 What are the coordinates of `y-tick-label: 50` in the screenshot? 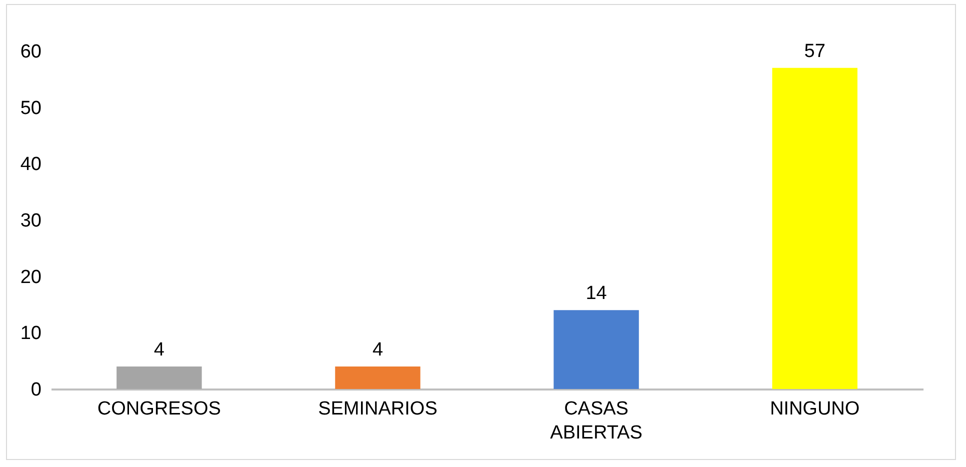 It's located at (31, 108).